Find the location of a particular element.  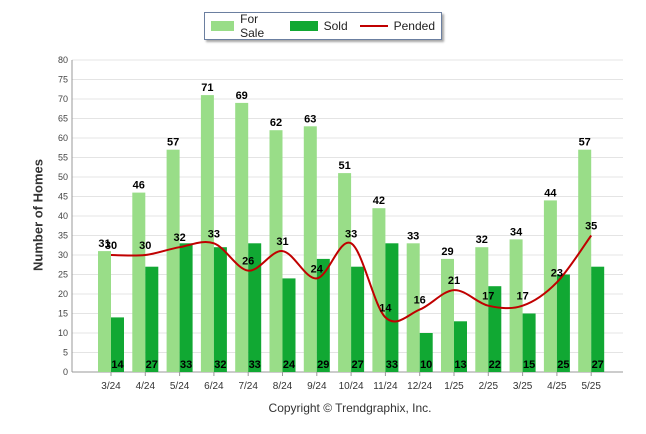

y-axis-label: Number of Homes is located at coordinates (38, 215).